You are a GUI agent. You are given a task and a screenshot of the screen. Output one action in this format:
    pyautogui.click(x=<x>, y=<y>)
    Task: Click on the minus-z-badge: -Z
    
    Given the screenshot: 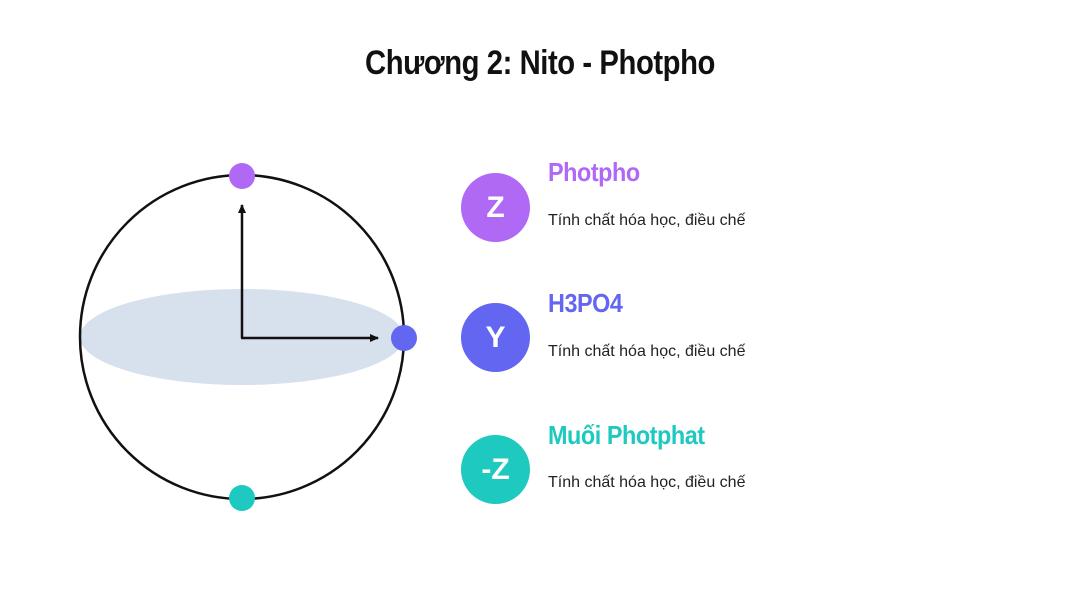 What is the action you would take?
    pyautogui.click(x=495, y=469)
    